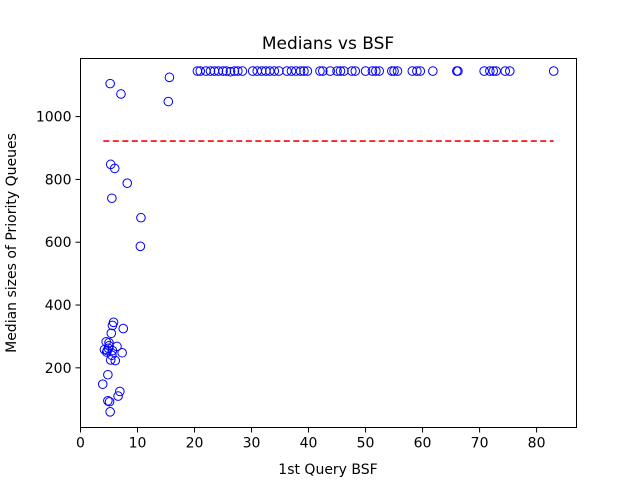 This screenshot has height=480, width=640. Describe the element at coordinates (58, 369) in the screenshot. I see `y-tick-label: 200` at that location.